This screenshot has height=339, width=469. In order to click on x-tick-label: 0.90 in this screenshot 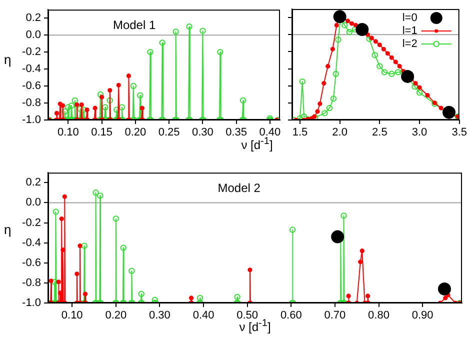, I will do `click(423, 316)`.